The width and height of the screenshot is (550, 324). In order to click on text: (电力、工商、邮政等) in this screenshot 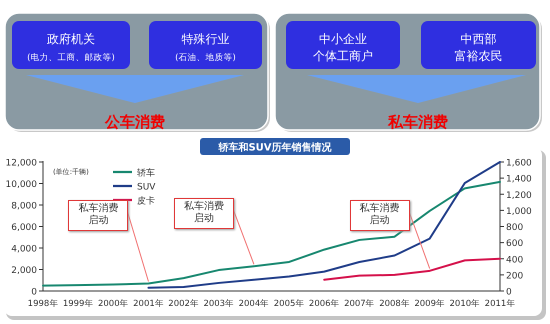, I will do `click(71, 57)`.